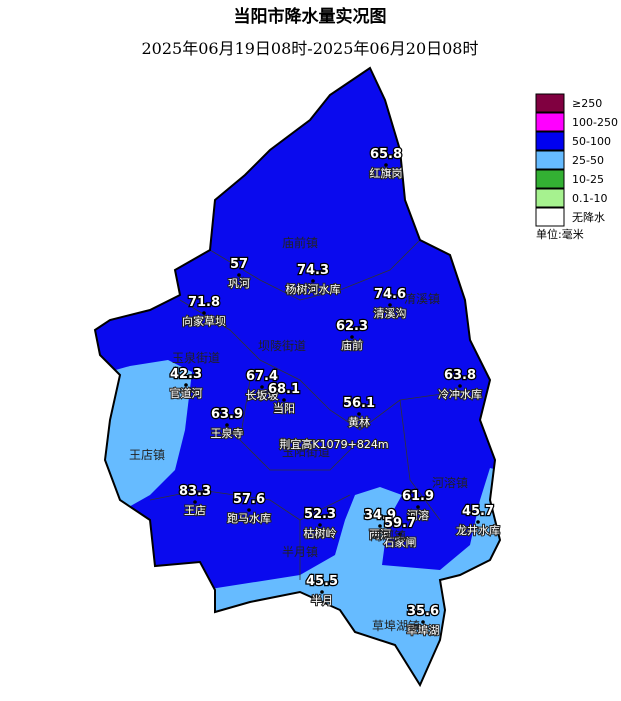 The height and width of the screenshot is (701, 621). Describe the element at coordinates (300, 552) in the screenshot. I see `town-label: 半月镇` at that location.